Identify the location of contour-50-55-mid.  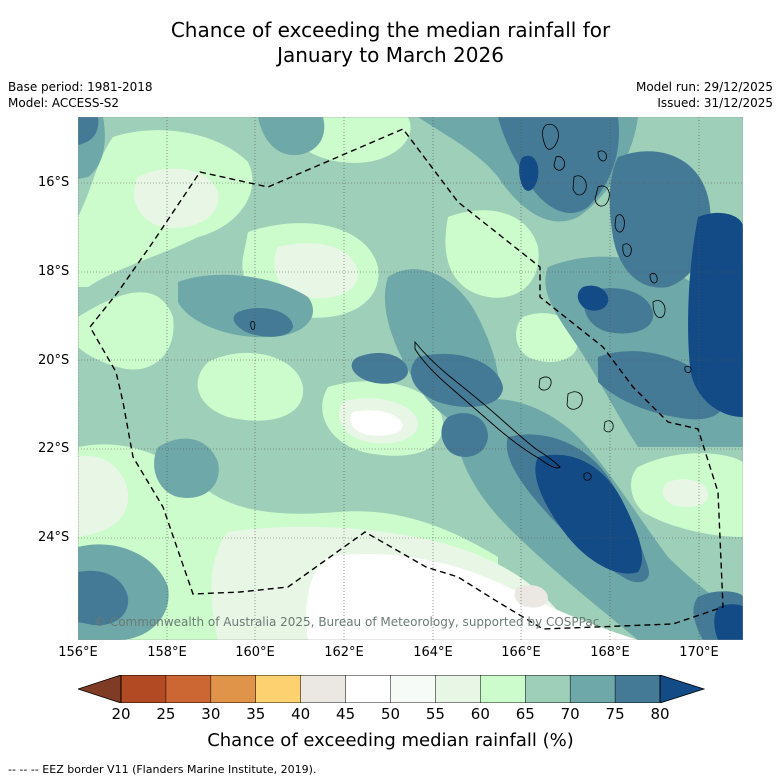
(376, 423).